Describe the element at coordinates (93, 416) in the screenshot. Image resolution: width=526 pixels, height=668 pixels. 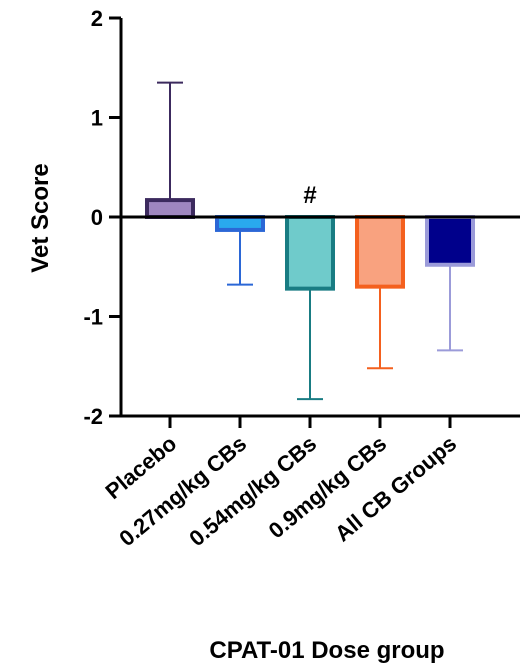
I see `y-tick-label-1: -2` at that location.